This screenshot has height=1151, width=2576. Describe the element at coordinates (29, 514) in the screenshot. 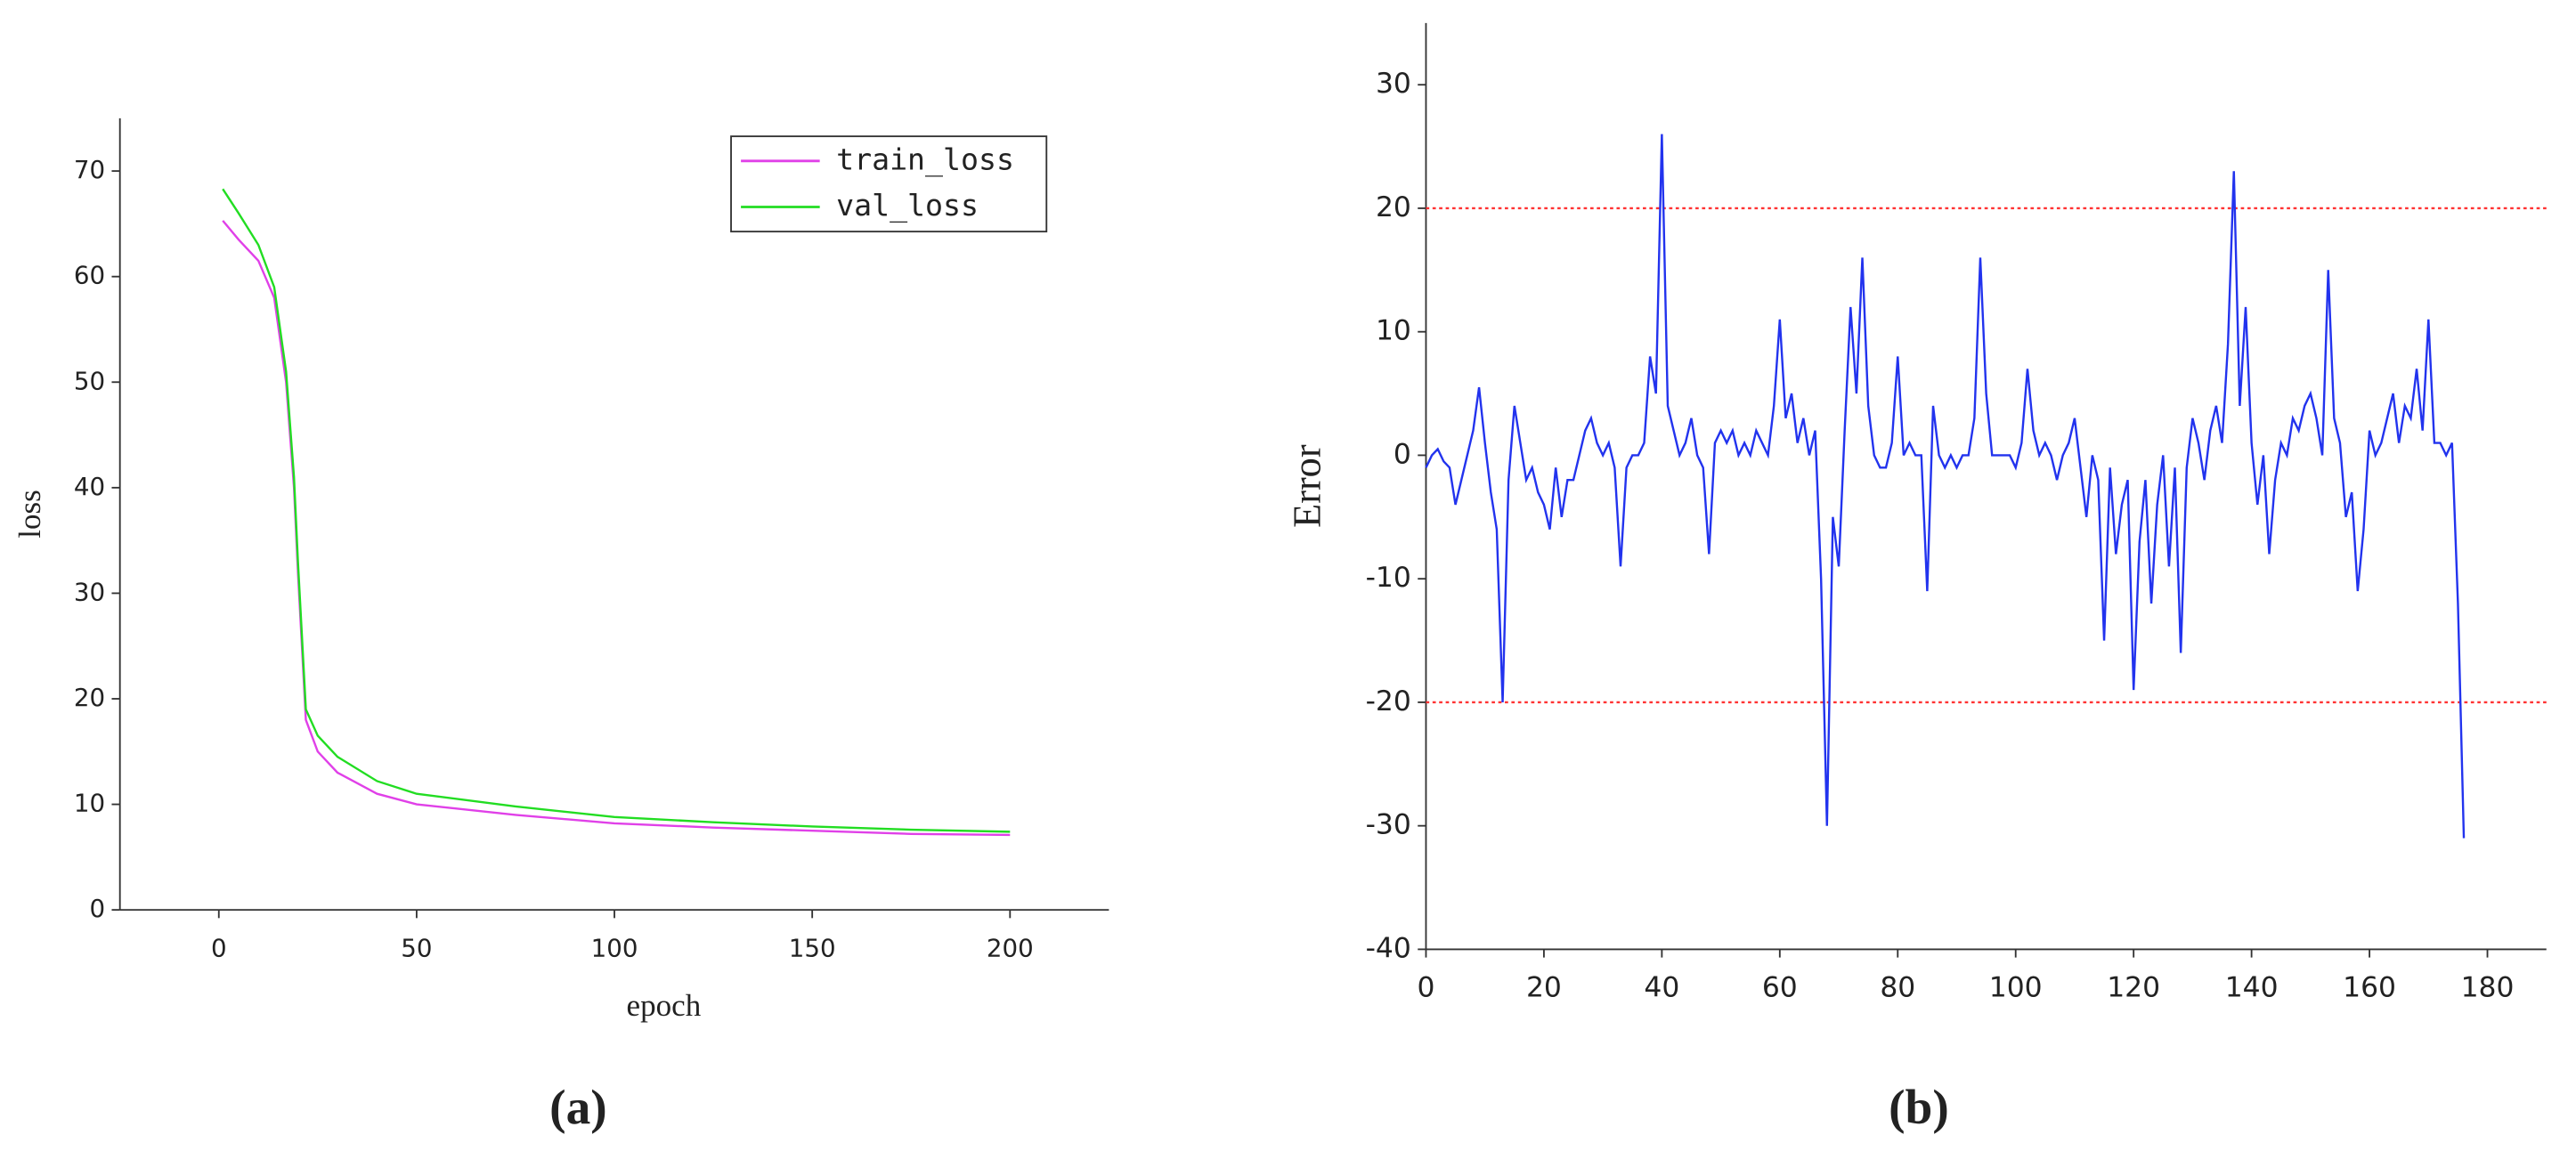

I see `y-axis-label: loss` at that location.